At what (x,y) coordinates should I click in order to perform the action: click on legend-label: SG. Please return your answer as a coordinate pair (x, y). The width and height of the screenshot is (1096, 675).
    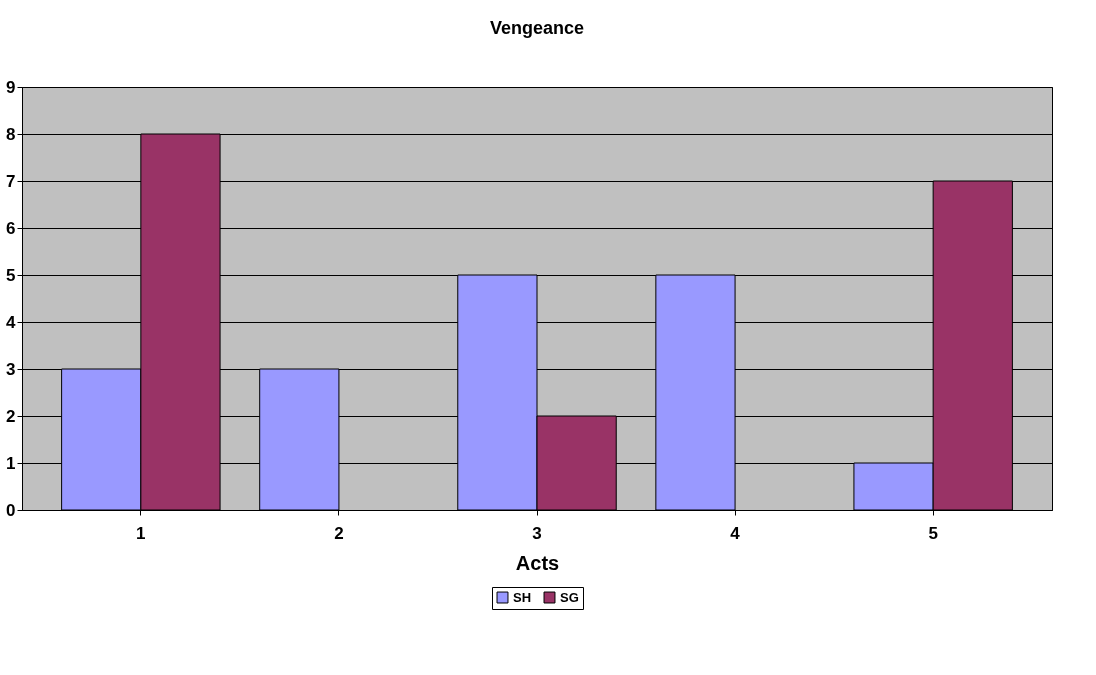
    Looking at the image, I should click on (569, 597).